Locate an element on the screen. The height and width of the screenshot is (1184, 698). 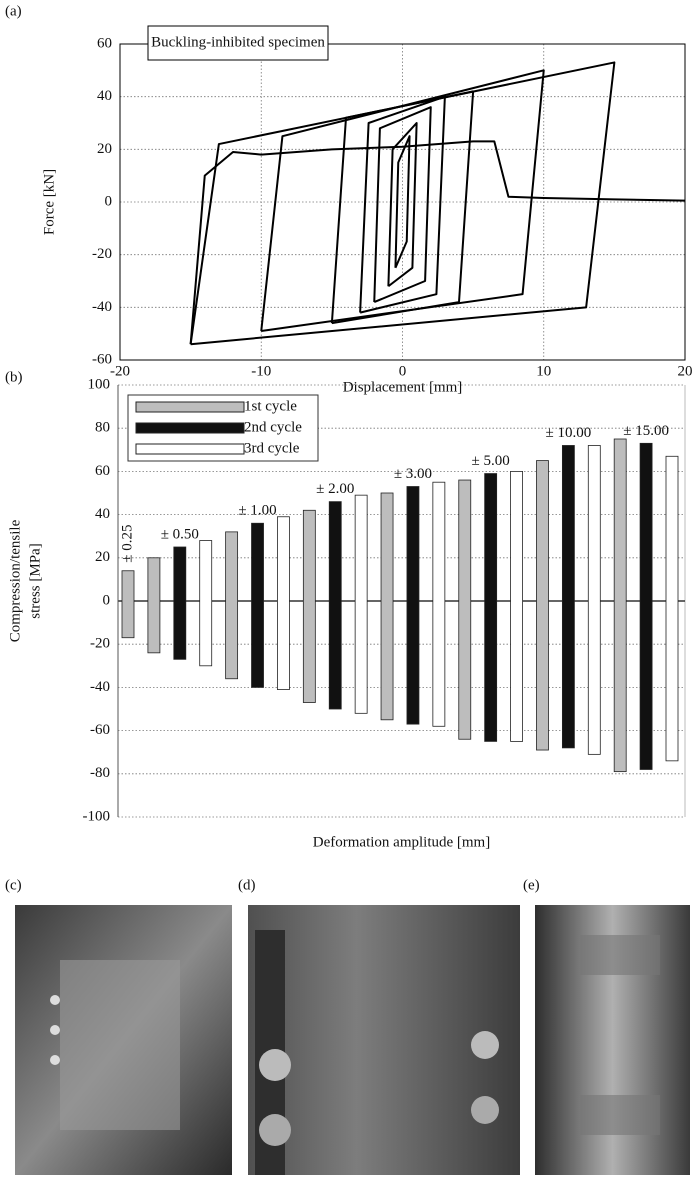
y-tick-label: -100 is located at coordinates (97, 816).